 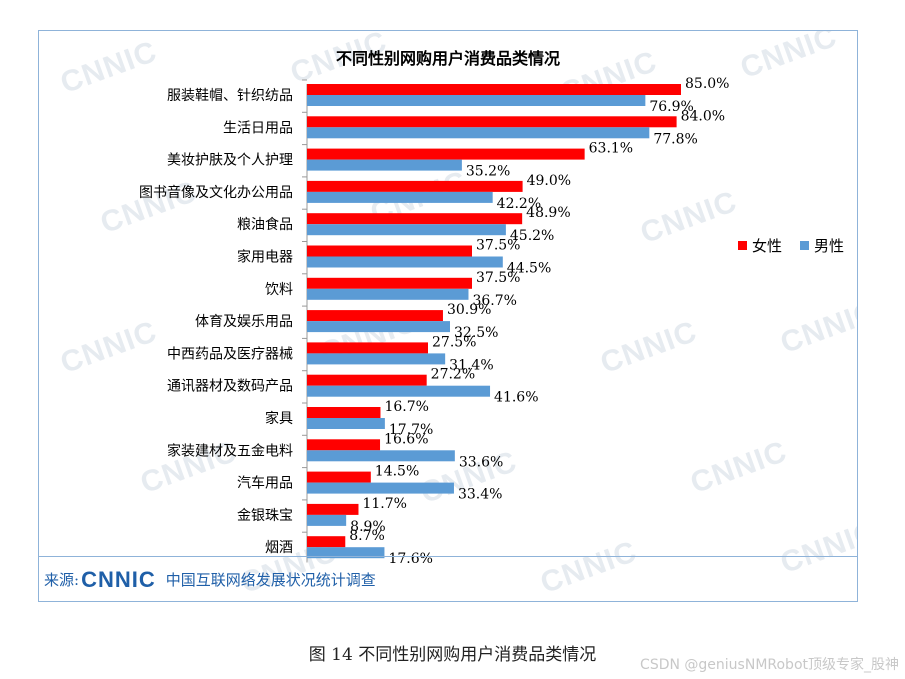 I want to click on data-label: 17.6%, so click(x=410, y=559).